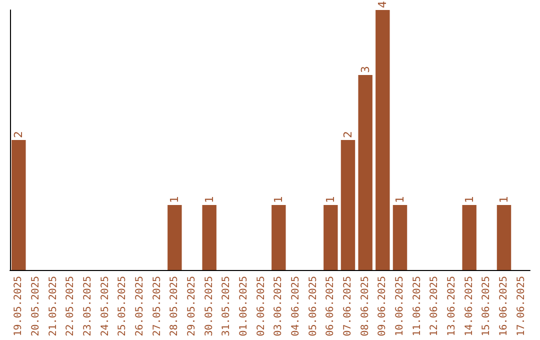 This screenshot has width=540, height=340. I want to click on x-tick-label: 29.05.2025, so click(192, 306).